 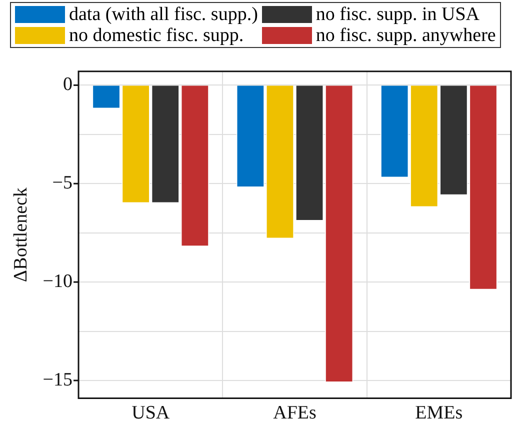 What do you see at coordinates (57, 379) in the screenshot?
I see `y-tick-label: −15` at bounding box center [57, 379].